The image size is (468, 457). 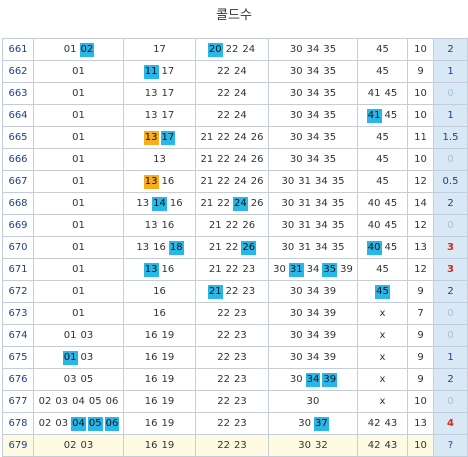 What do you see at coordinates (313, 225) in the screenshot?
I see `number-group-4-cell: 30 31 34 35` at bounding box center [313, 225].